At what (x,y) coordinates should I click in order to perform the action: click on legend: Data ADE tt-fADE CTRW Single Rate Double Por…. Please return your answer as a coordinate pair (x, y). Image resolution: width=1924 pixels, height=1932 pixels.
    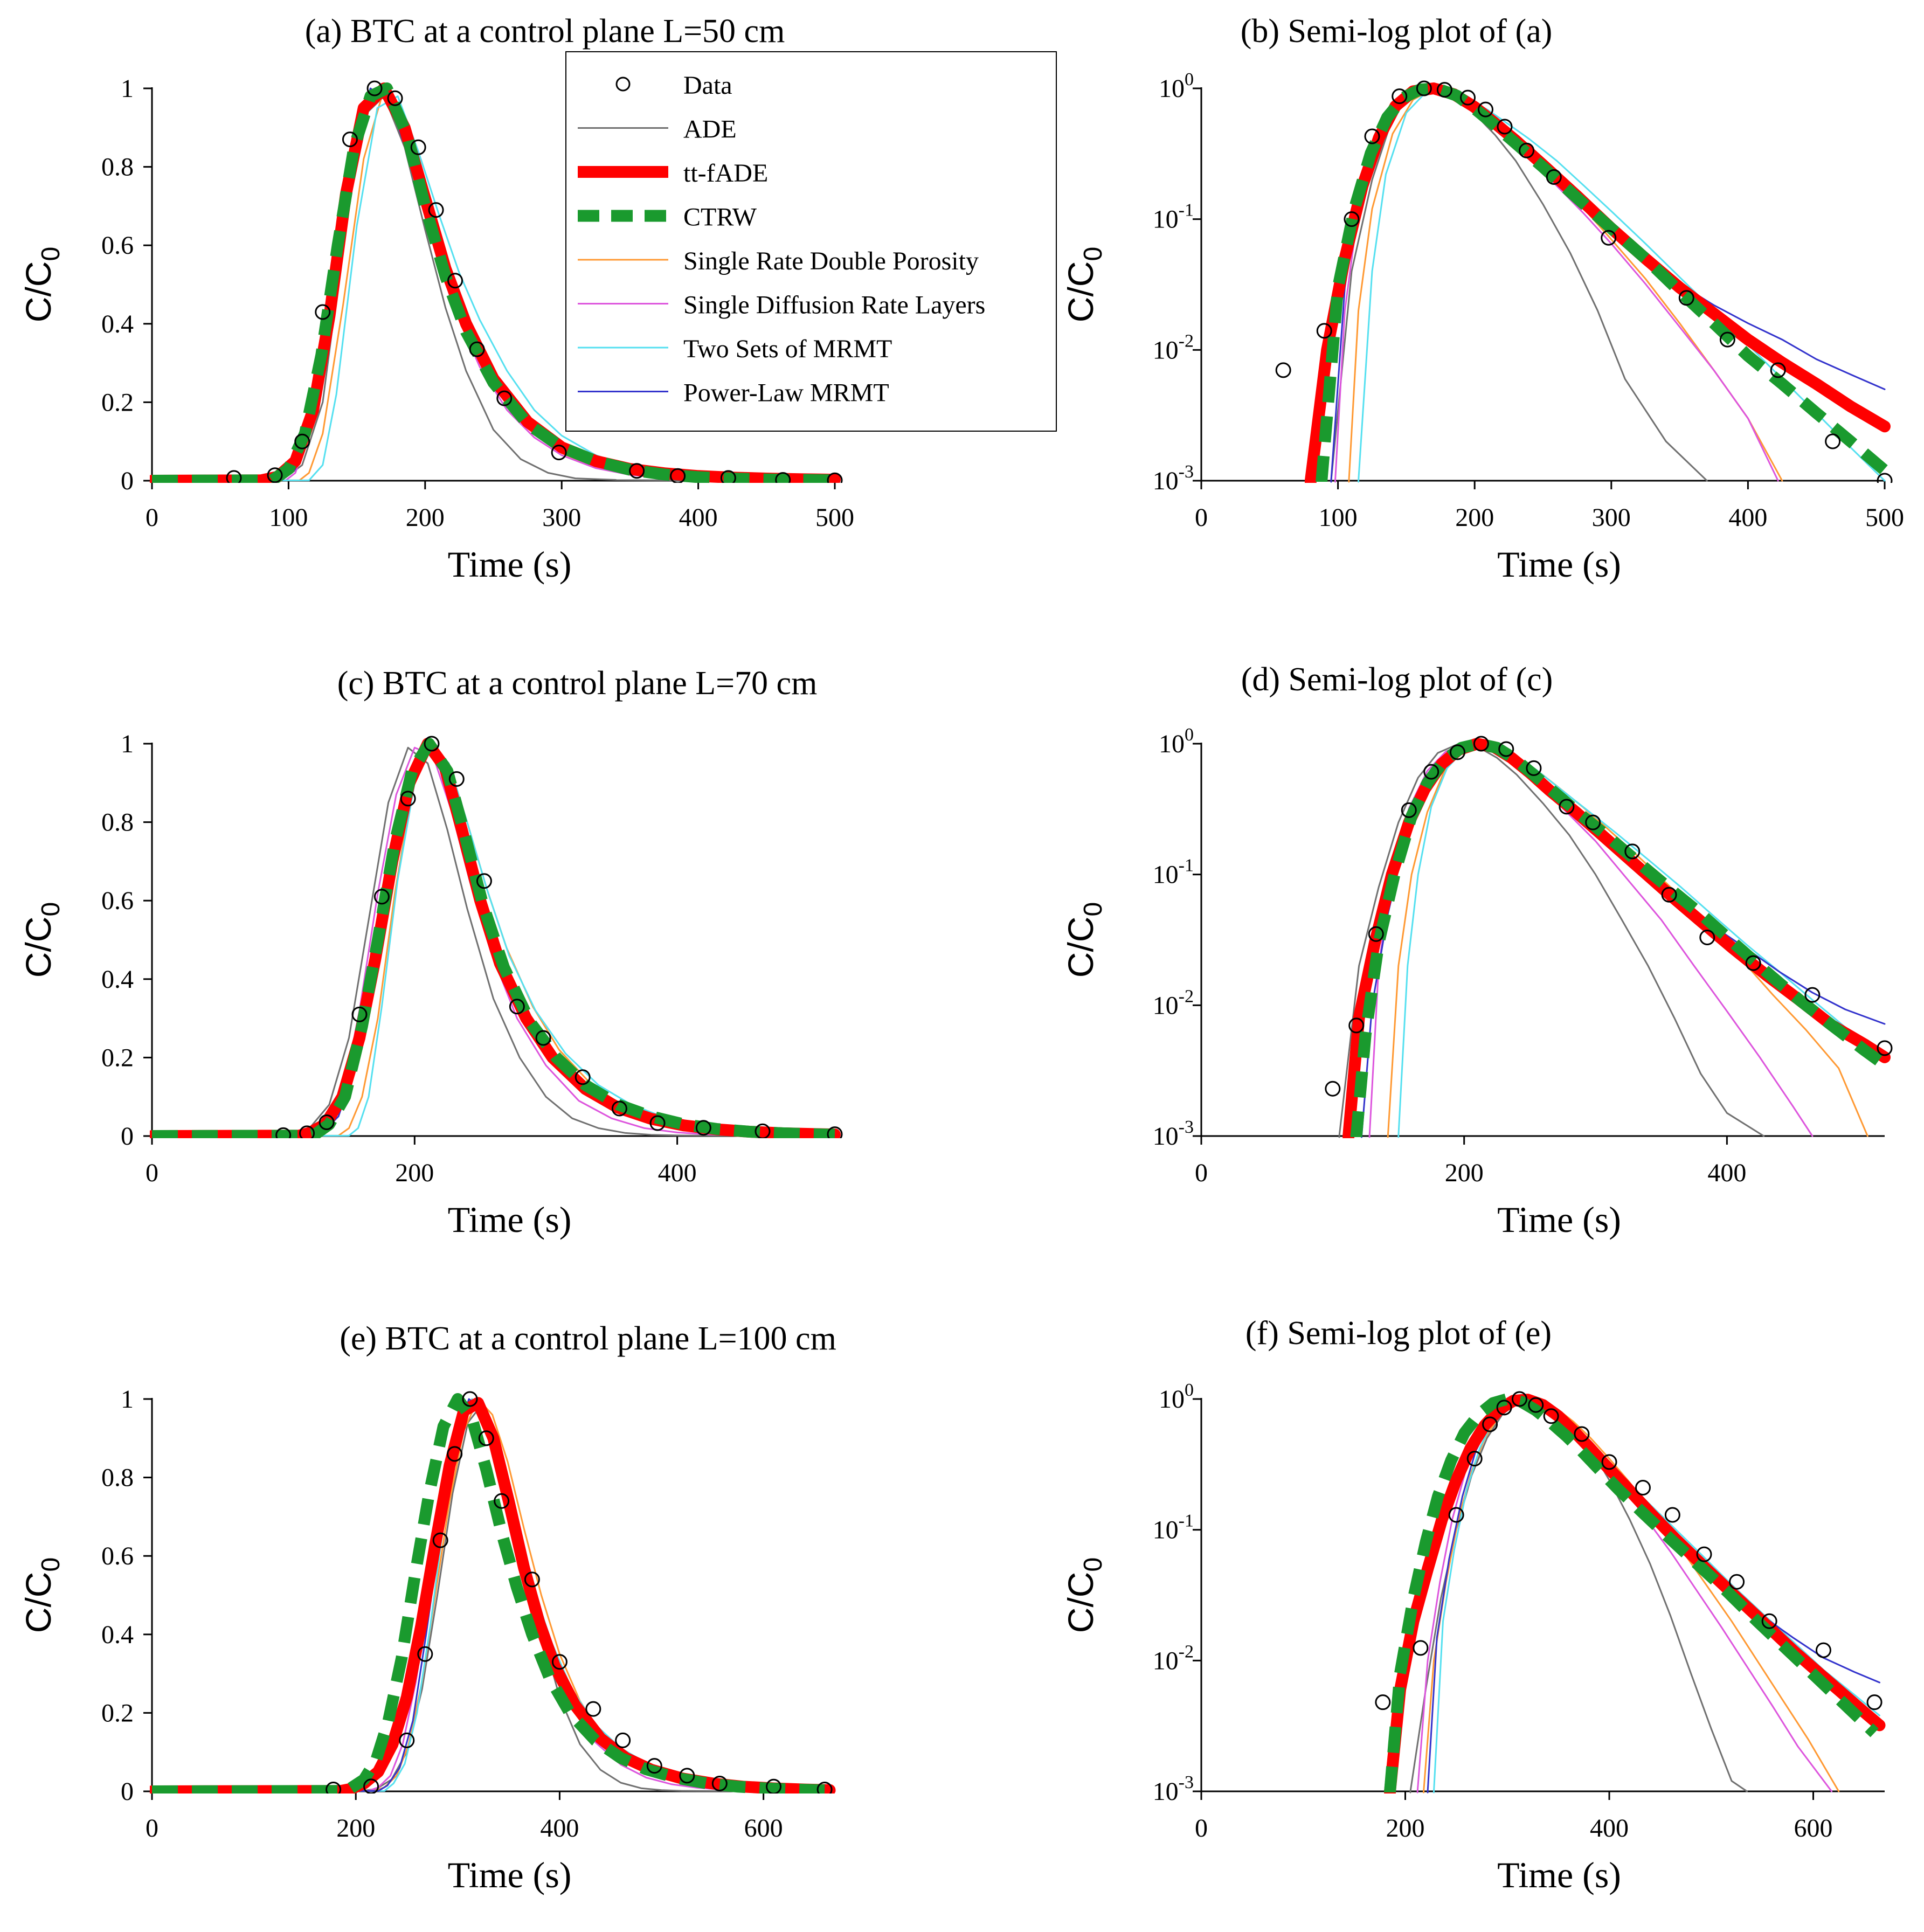
    Looking at the image, I should click on (811, 241).